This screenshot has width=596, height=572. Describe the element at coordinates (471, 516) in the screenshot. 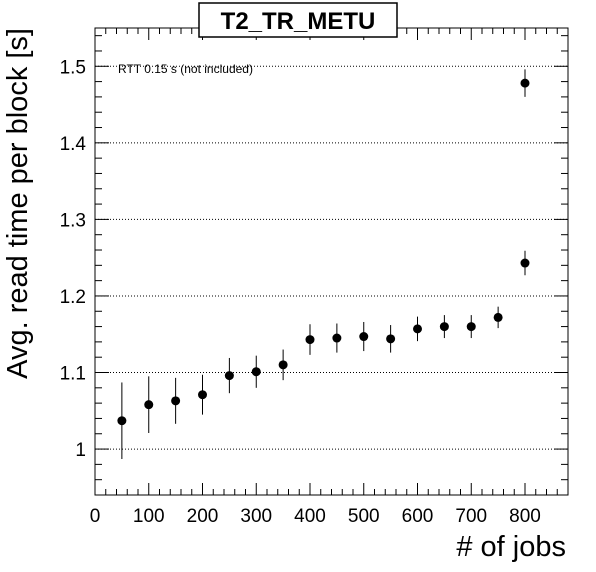

I see `x-tick-label: 700` at that location.